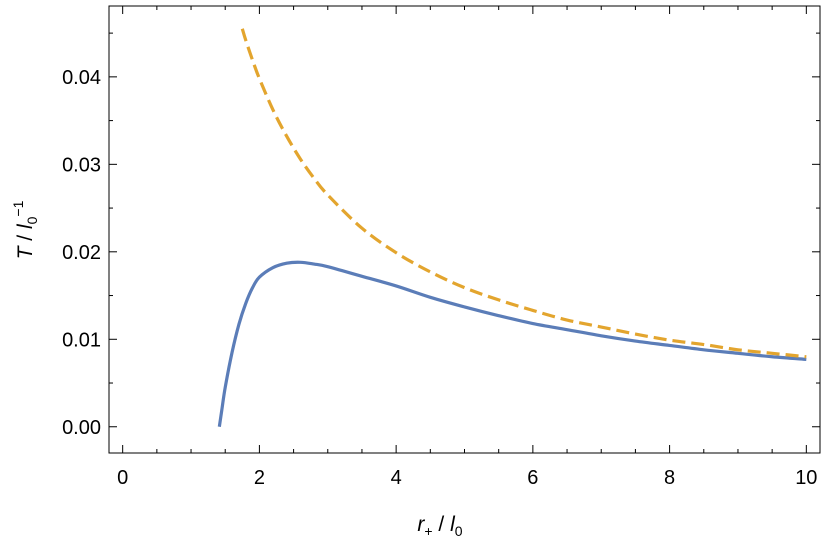 This screenshot has width=830, height=540. I want to click on x-tick-label: 2, so click(259, 478).